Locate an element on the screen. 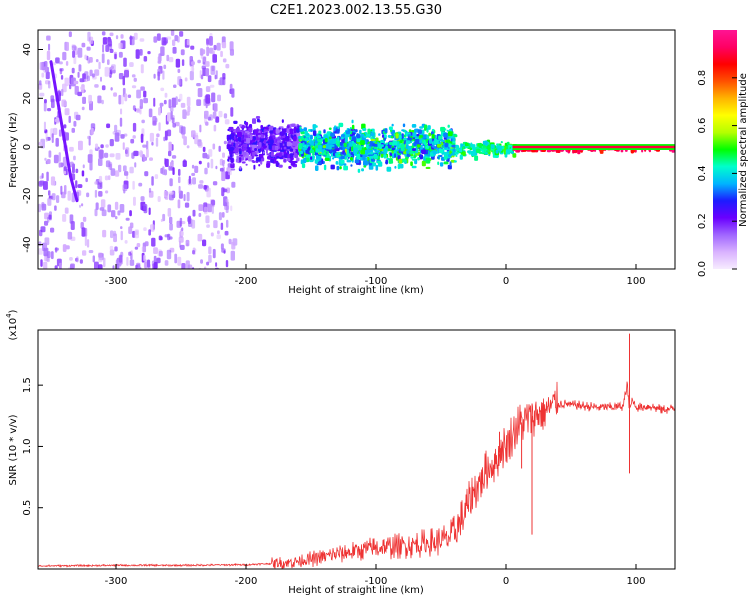  spectrogram-x-label: Height of straight line (km) is located at coordinates (356, 290).